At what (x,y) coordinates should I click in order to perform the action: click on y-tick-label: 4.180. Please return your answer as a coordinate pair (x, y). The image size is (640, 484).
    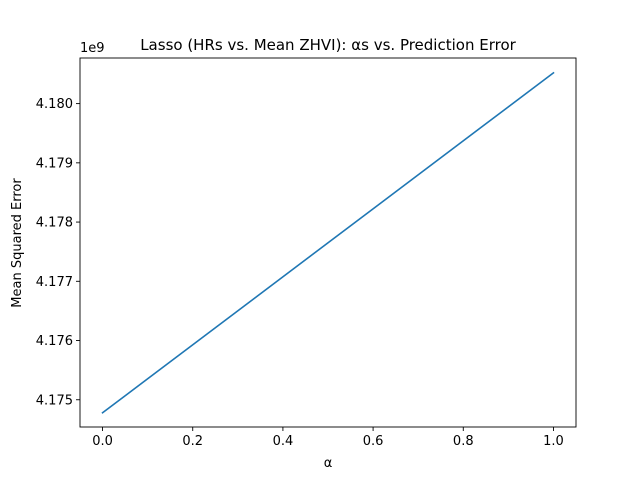
    Looking at the image, I should click on (54, 104).